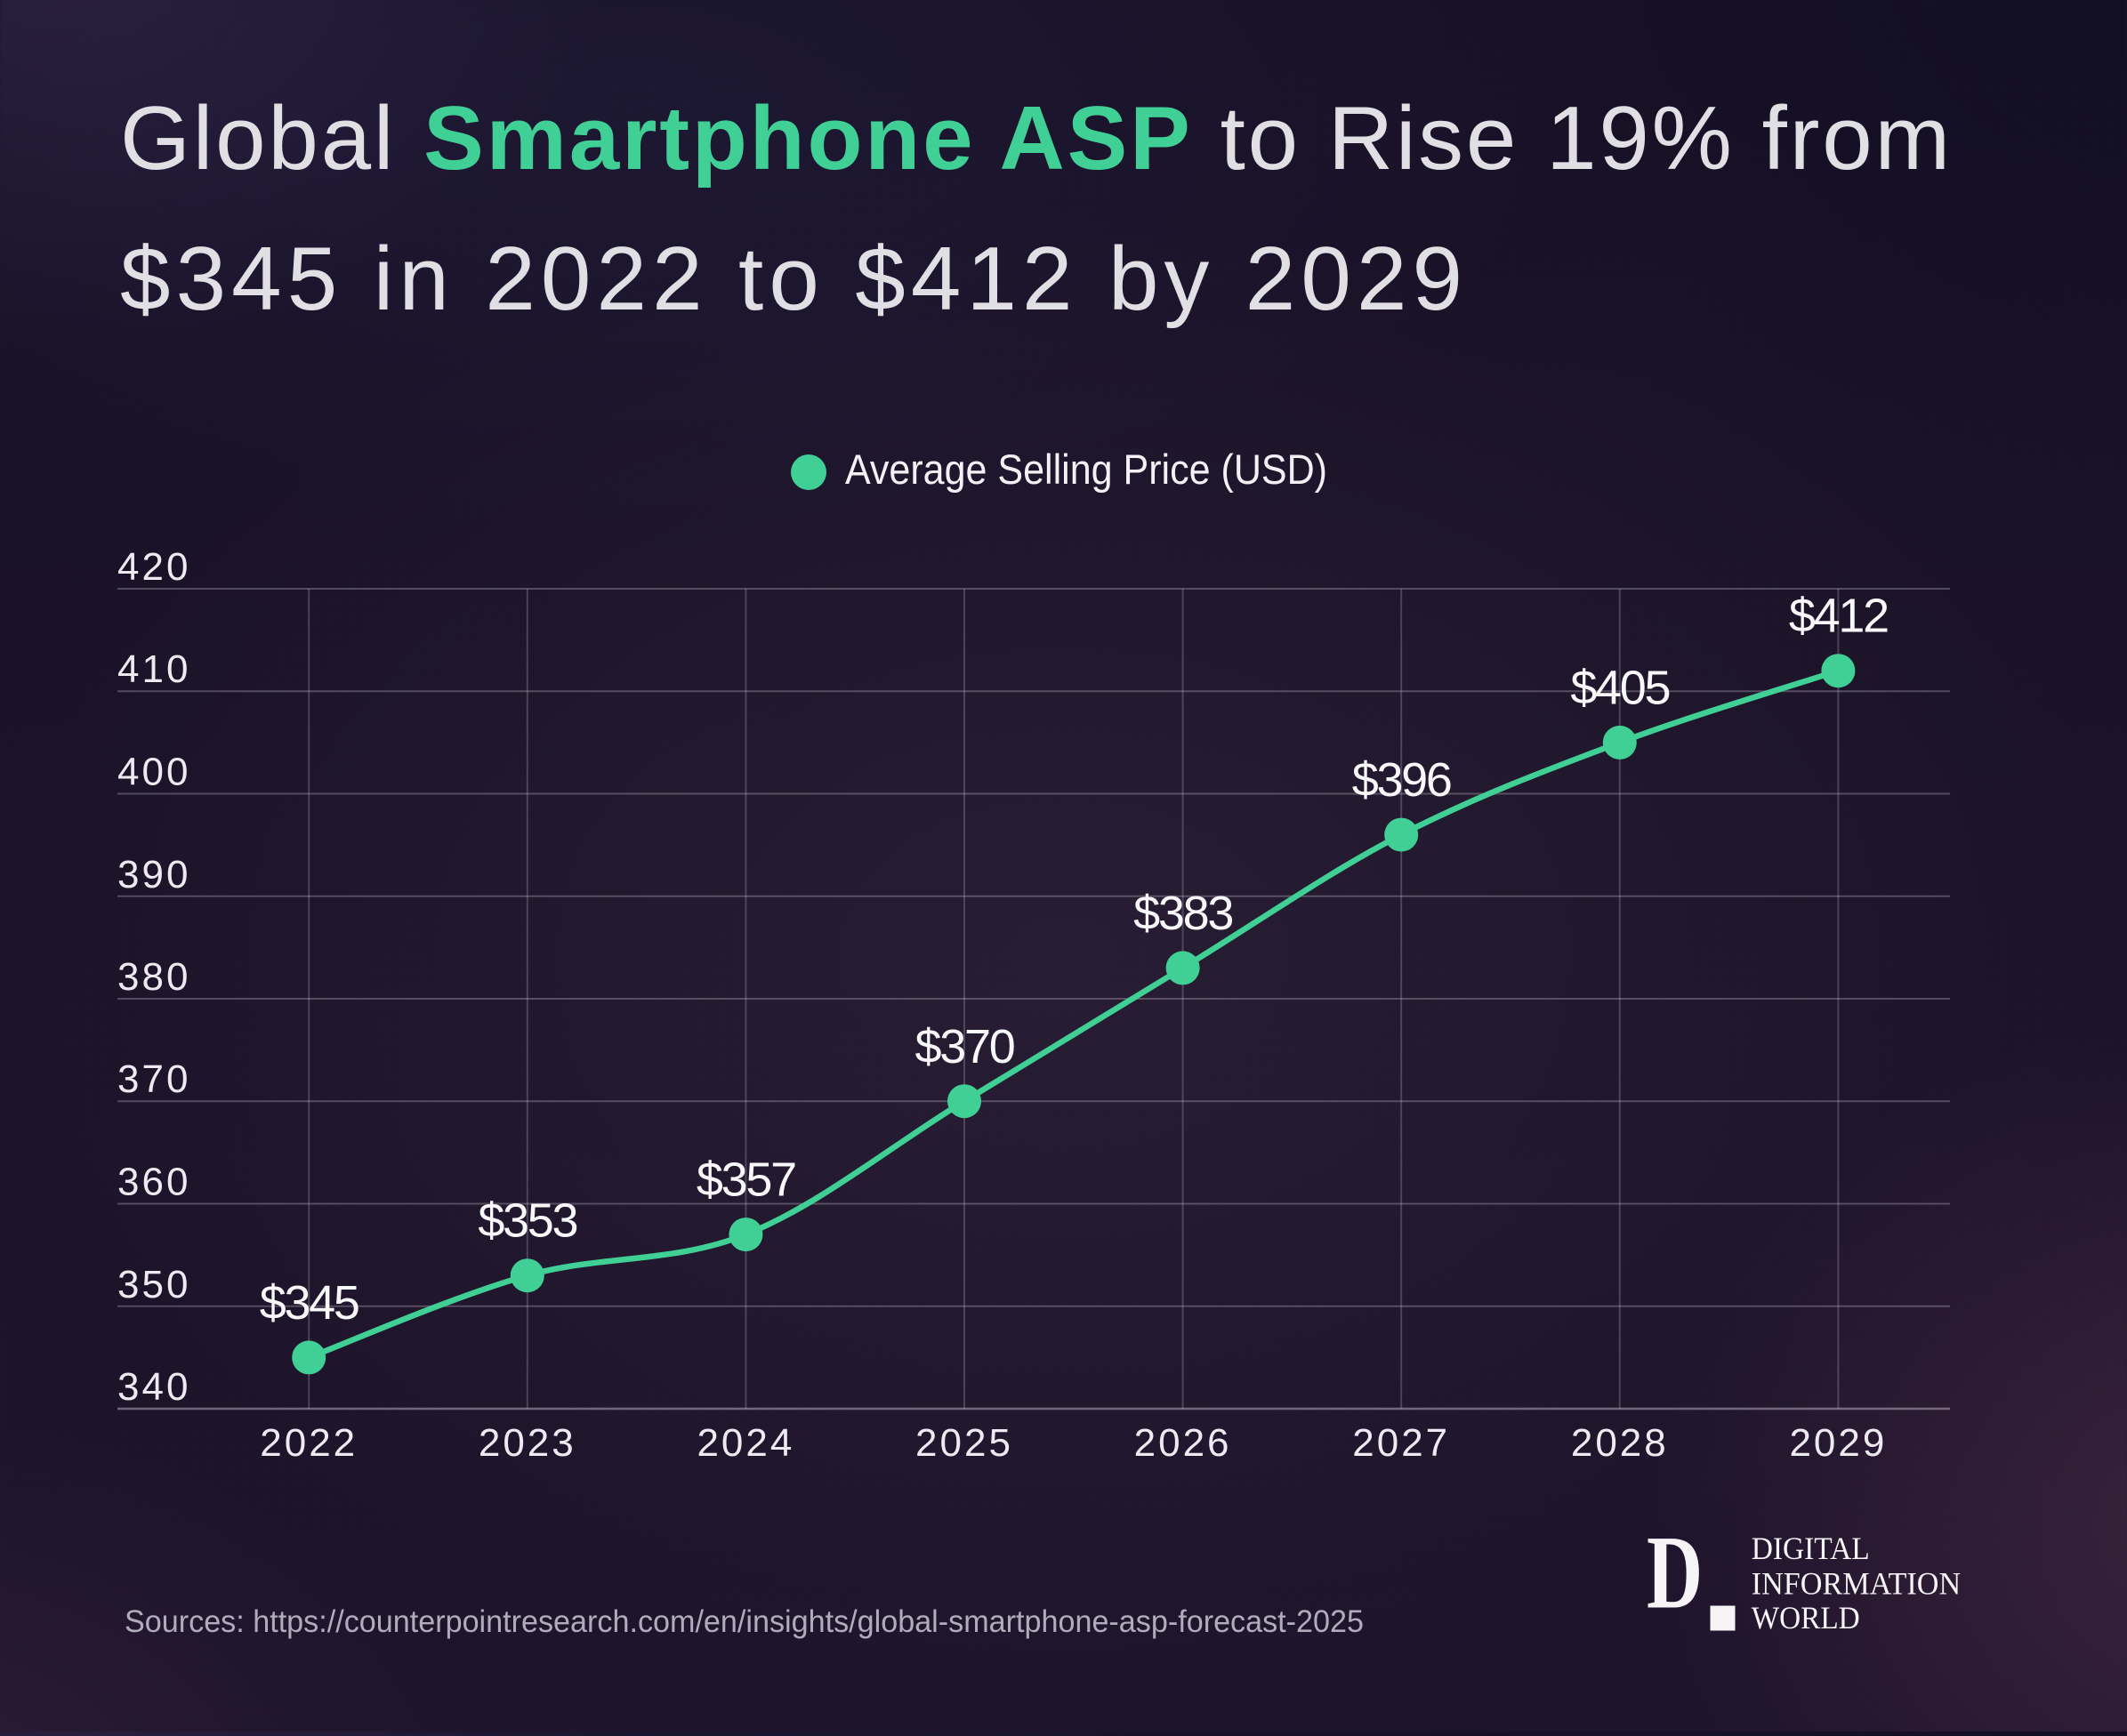 This screenshot has width=2127, height=1736. What do you see at coordinates (791, 279) in the screenshot?
I see `svg-text: $345 in 2022 to $412 by 2029` at bounding box center [791, 279].